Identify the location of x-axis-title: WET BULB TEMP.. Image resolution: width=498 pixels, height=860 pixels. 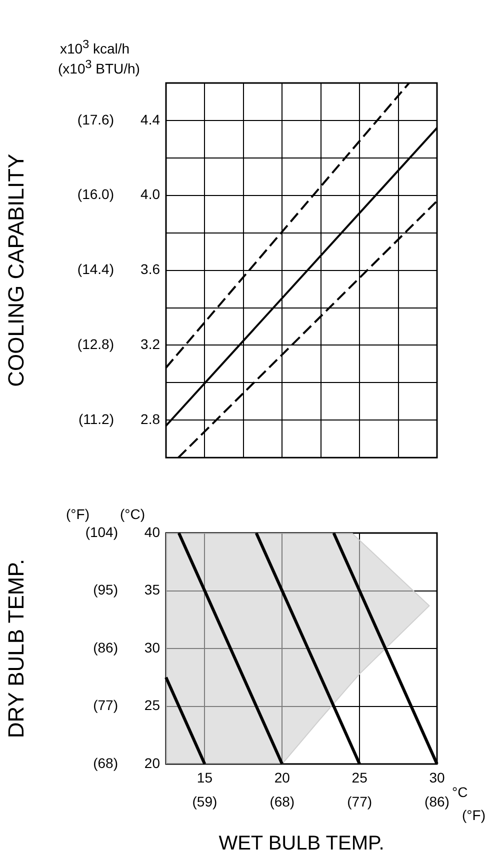
(301, 843).